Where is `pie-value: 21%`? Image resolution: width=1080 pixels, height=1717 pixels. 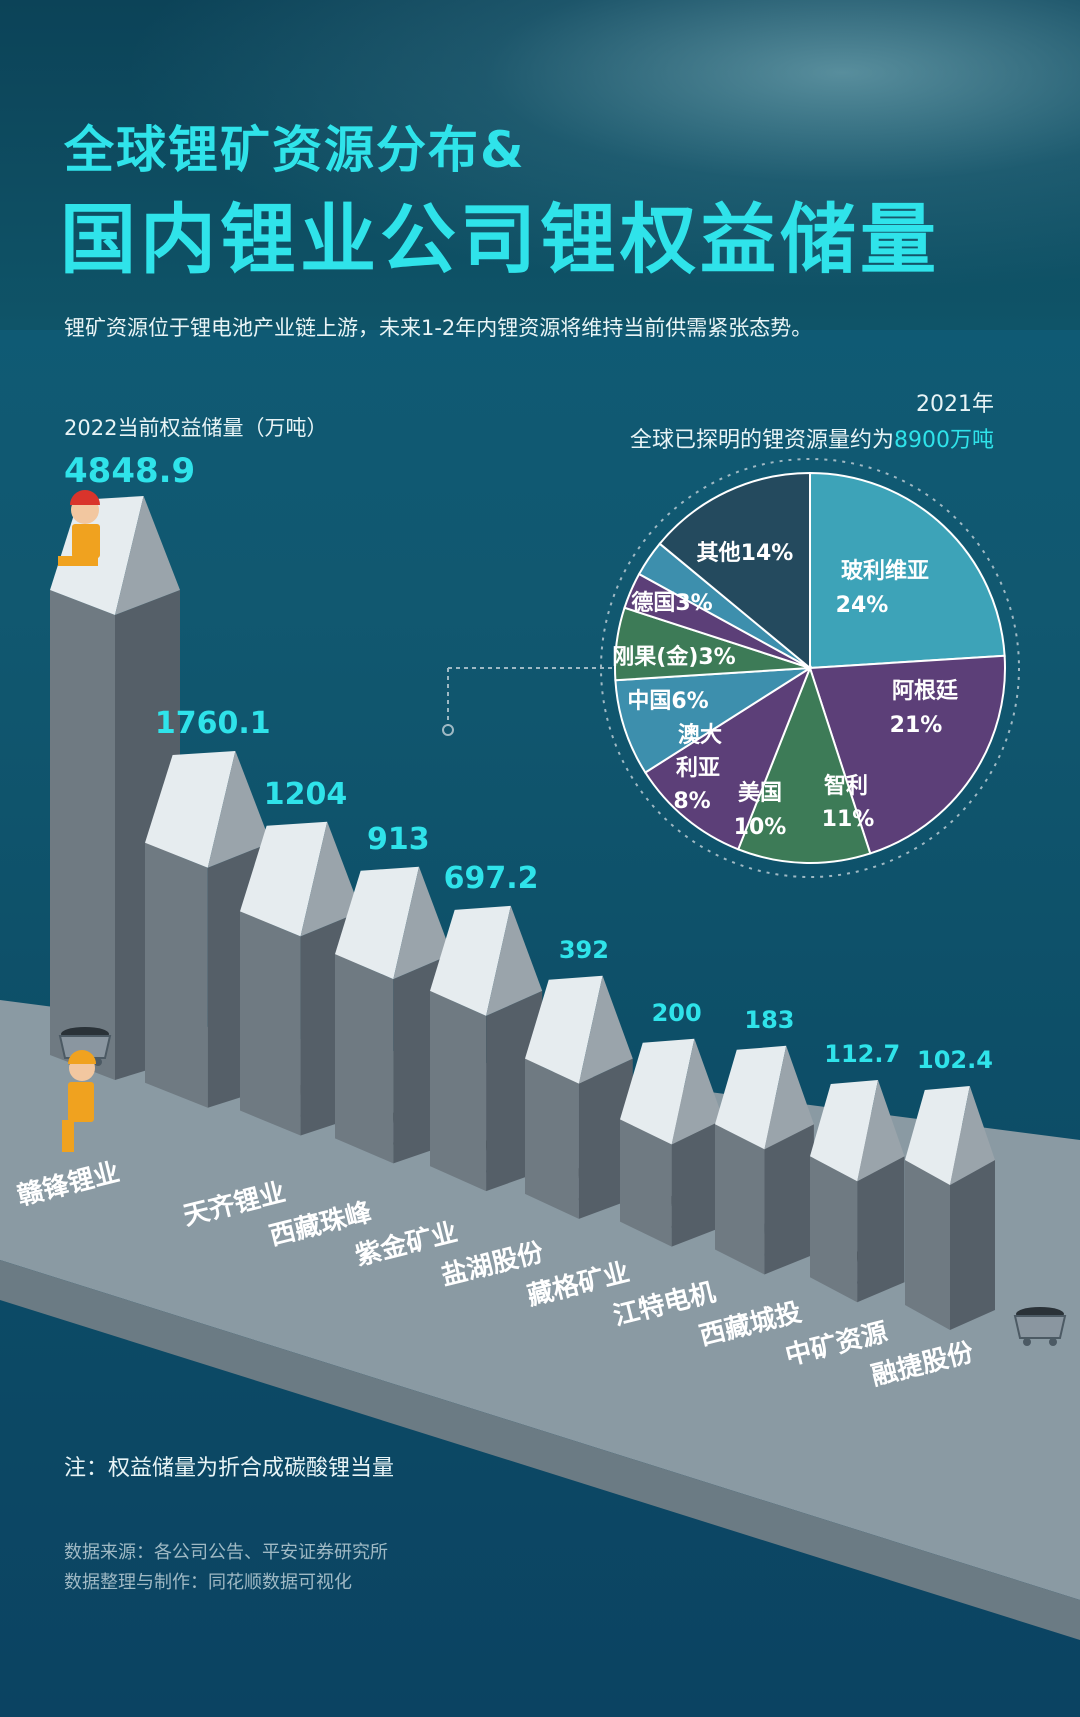 pie-value: 21% is located at coordinates (916, 725).